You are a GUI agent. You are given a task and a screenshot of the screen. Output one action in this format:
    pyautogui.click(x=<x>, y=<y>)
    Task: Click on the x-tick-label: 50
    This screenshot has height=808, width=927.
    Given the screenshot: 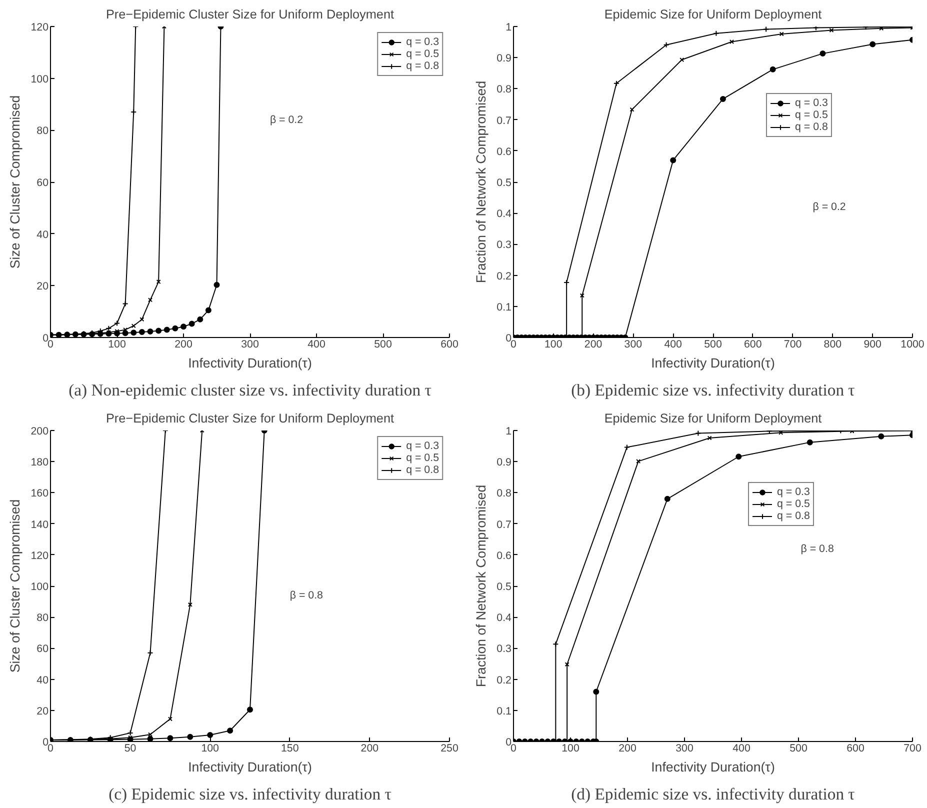 What is the action you would take?
    pyautogui.click(x=130, y=748)
    